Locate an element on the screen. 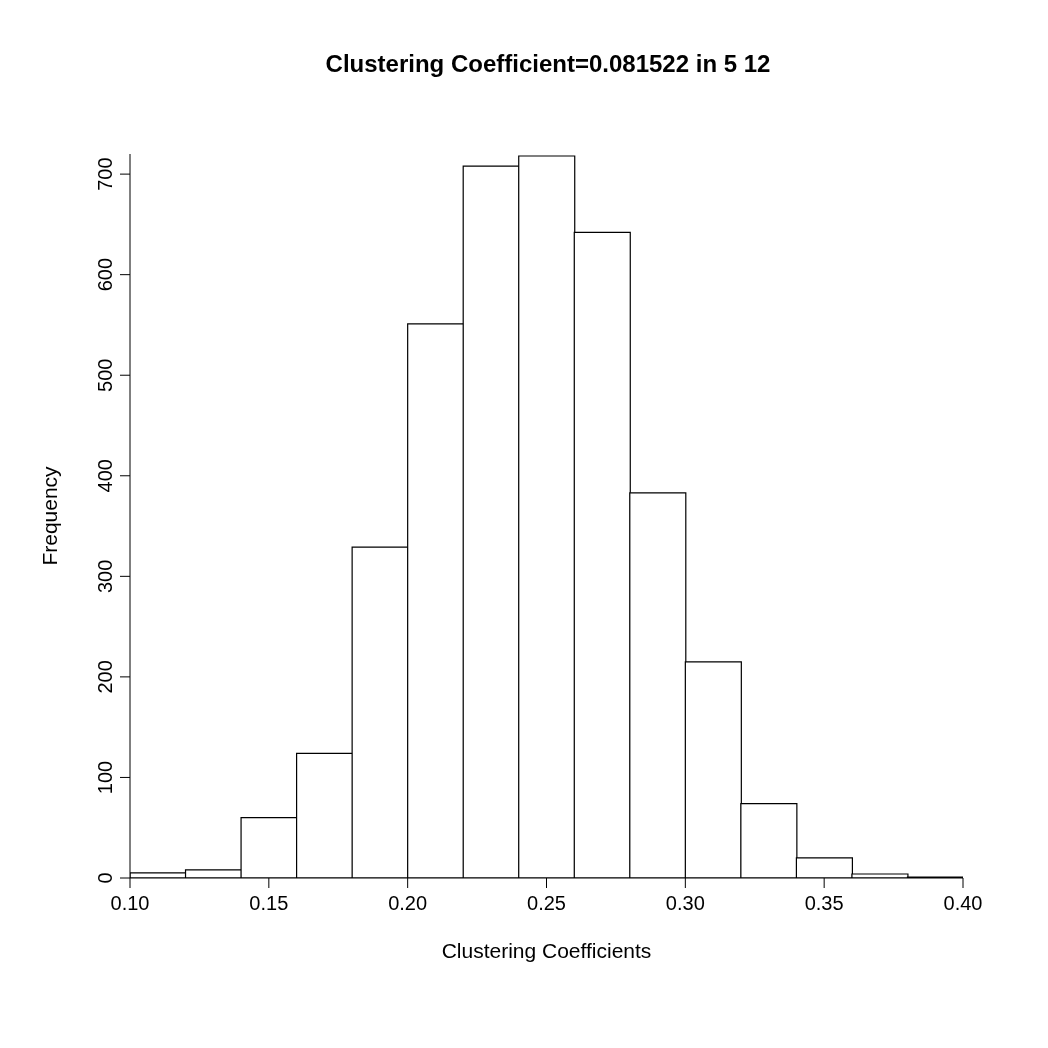  y-tick-label: 100 is located at coordinates (105, 777).